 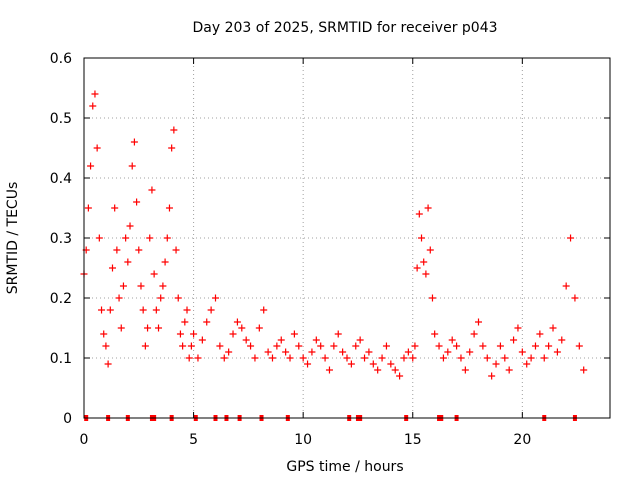 I want to click on x-tick-label: 0, so click(x=84, y=440).